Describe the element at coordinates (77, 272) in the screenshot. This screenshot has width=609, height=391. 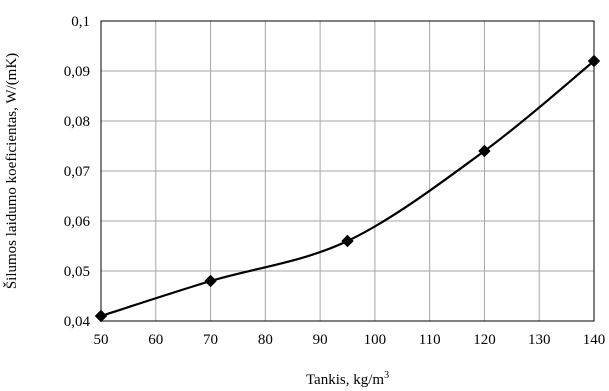
I see `y-tick-label: 0,05` at that location.